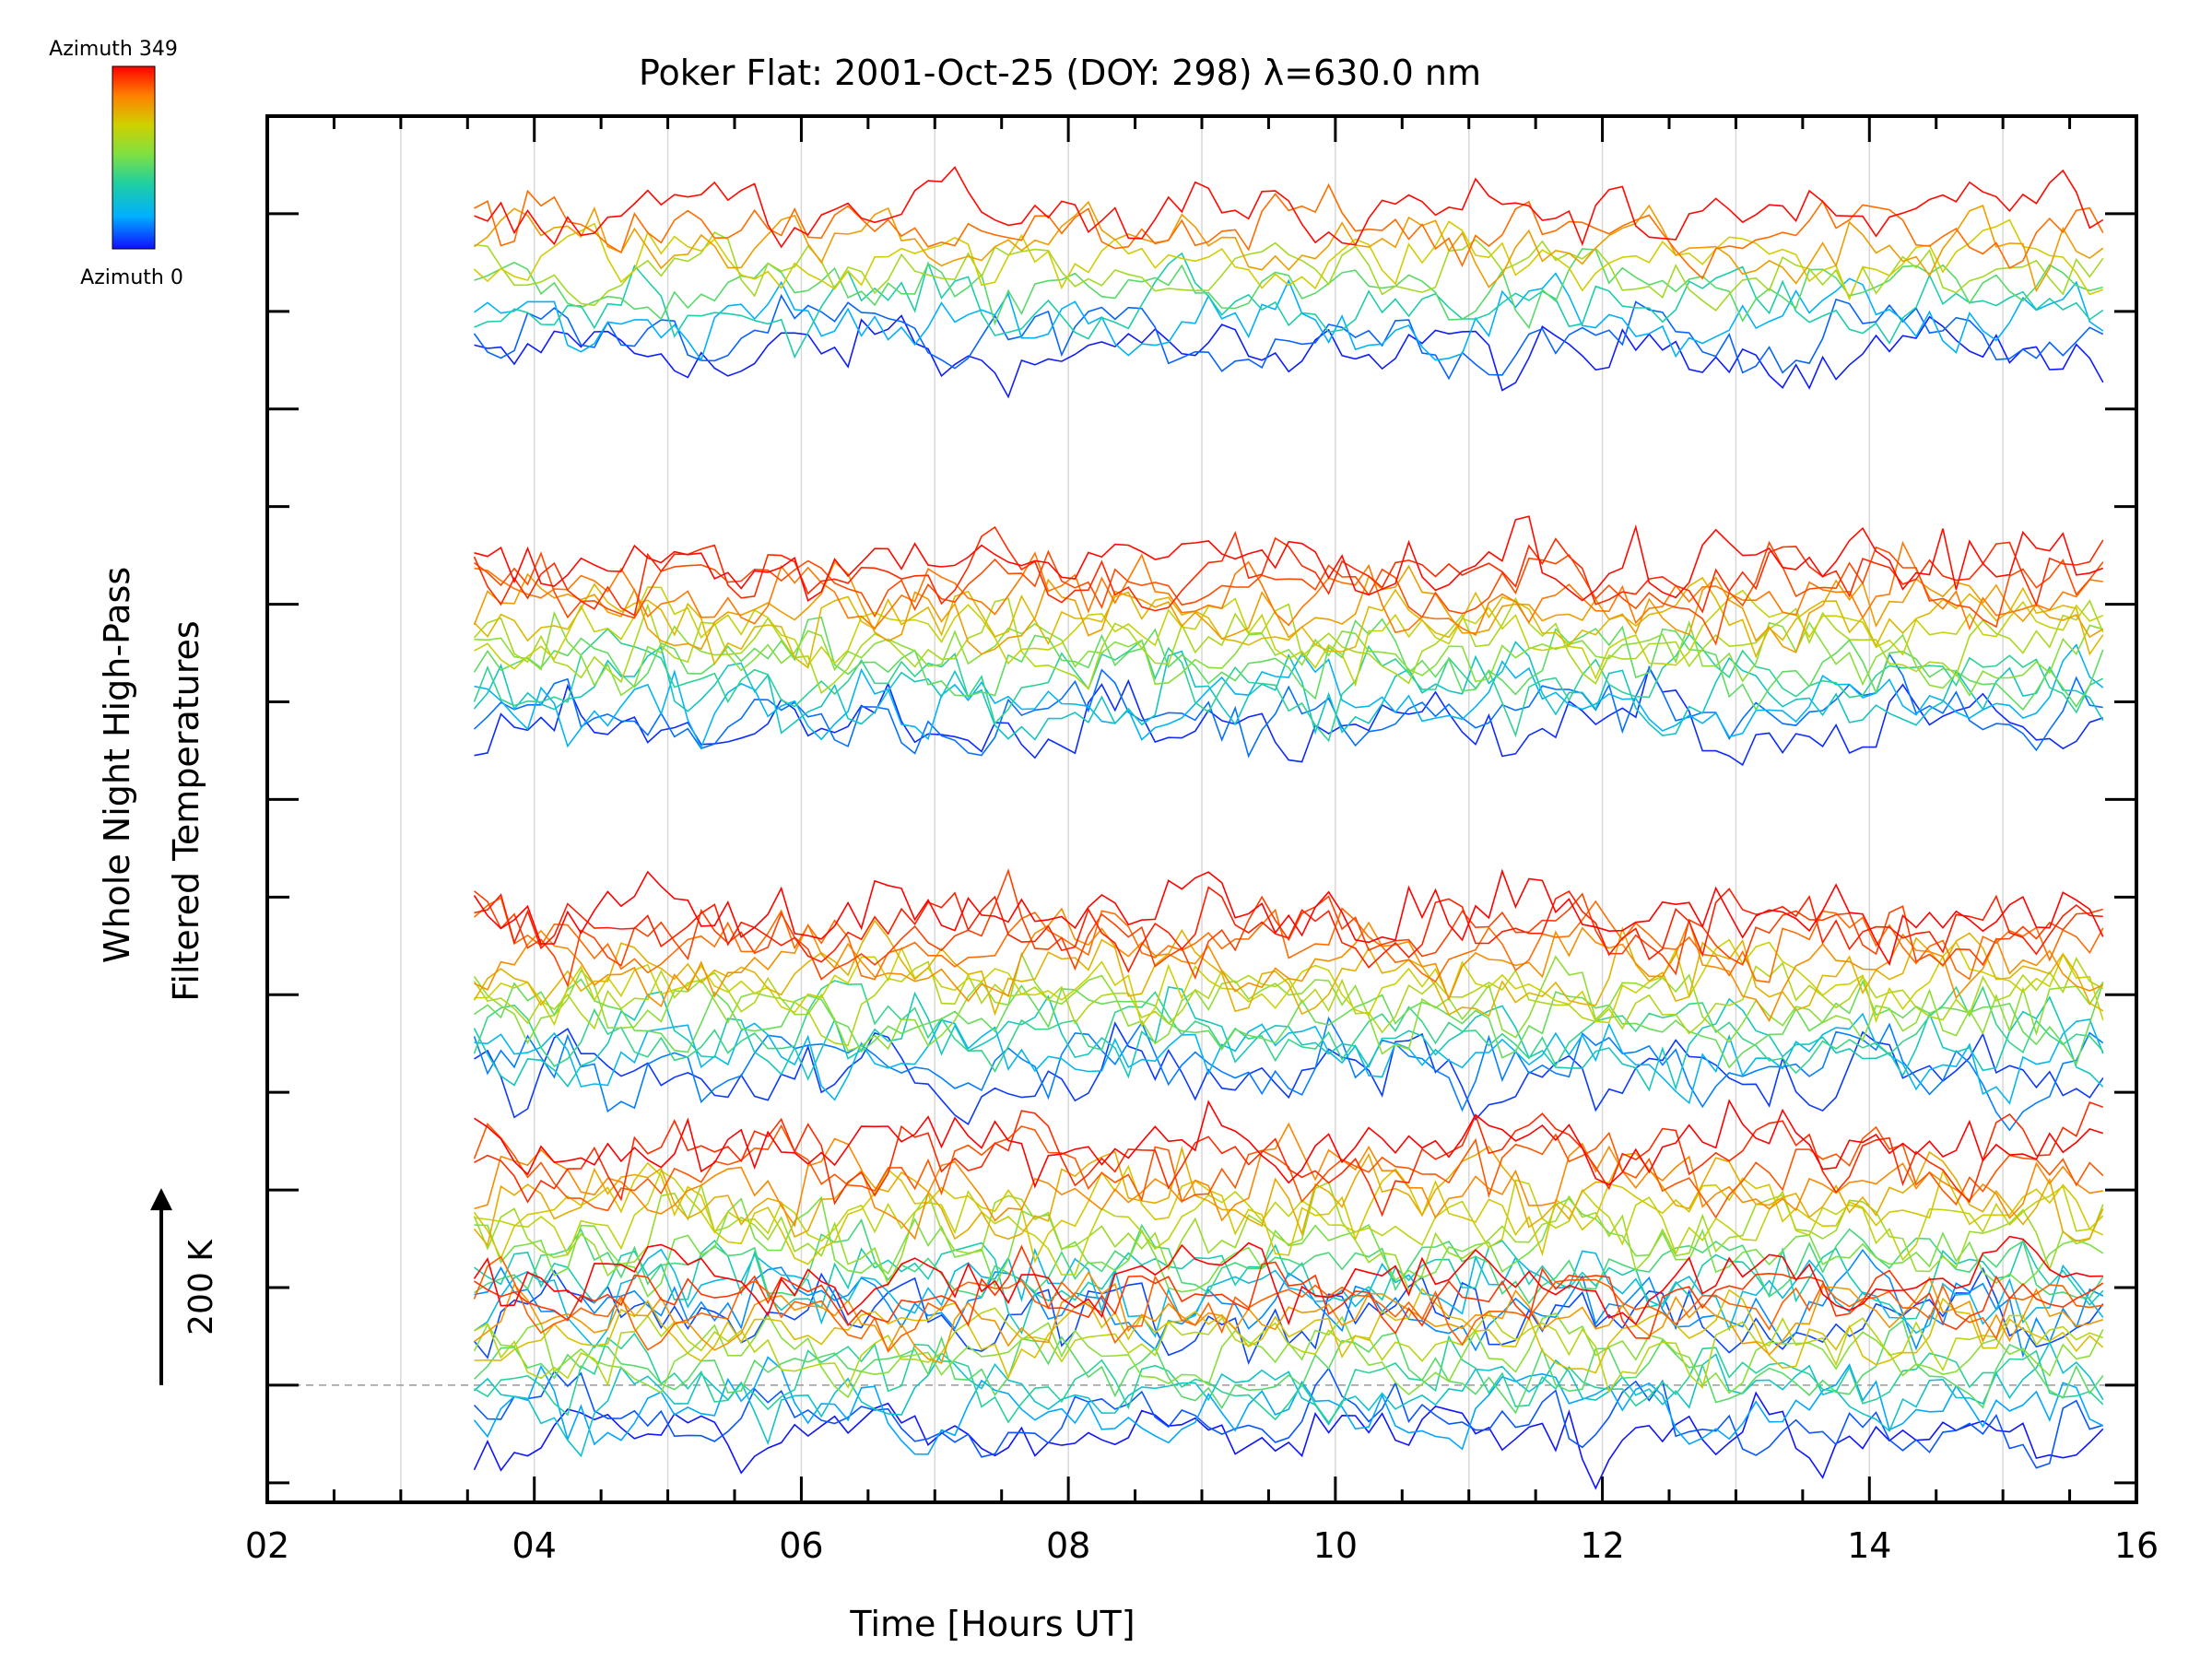 The image size is (2212, 1659). I want to click on y-axis-label-line1: Whole Night High-Pass, so click(117, 765).